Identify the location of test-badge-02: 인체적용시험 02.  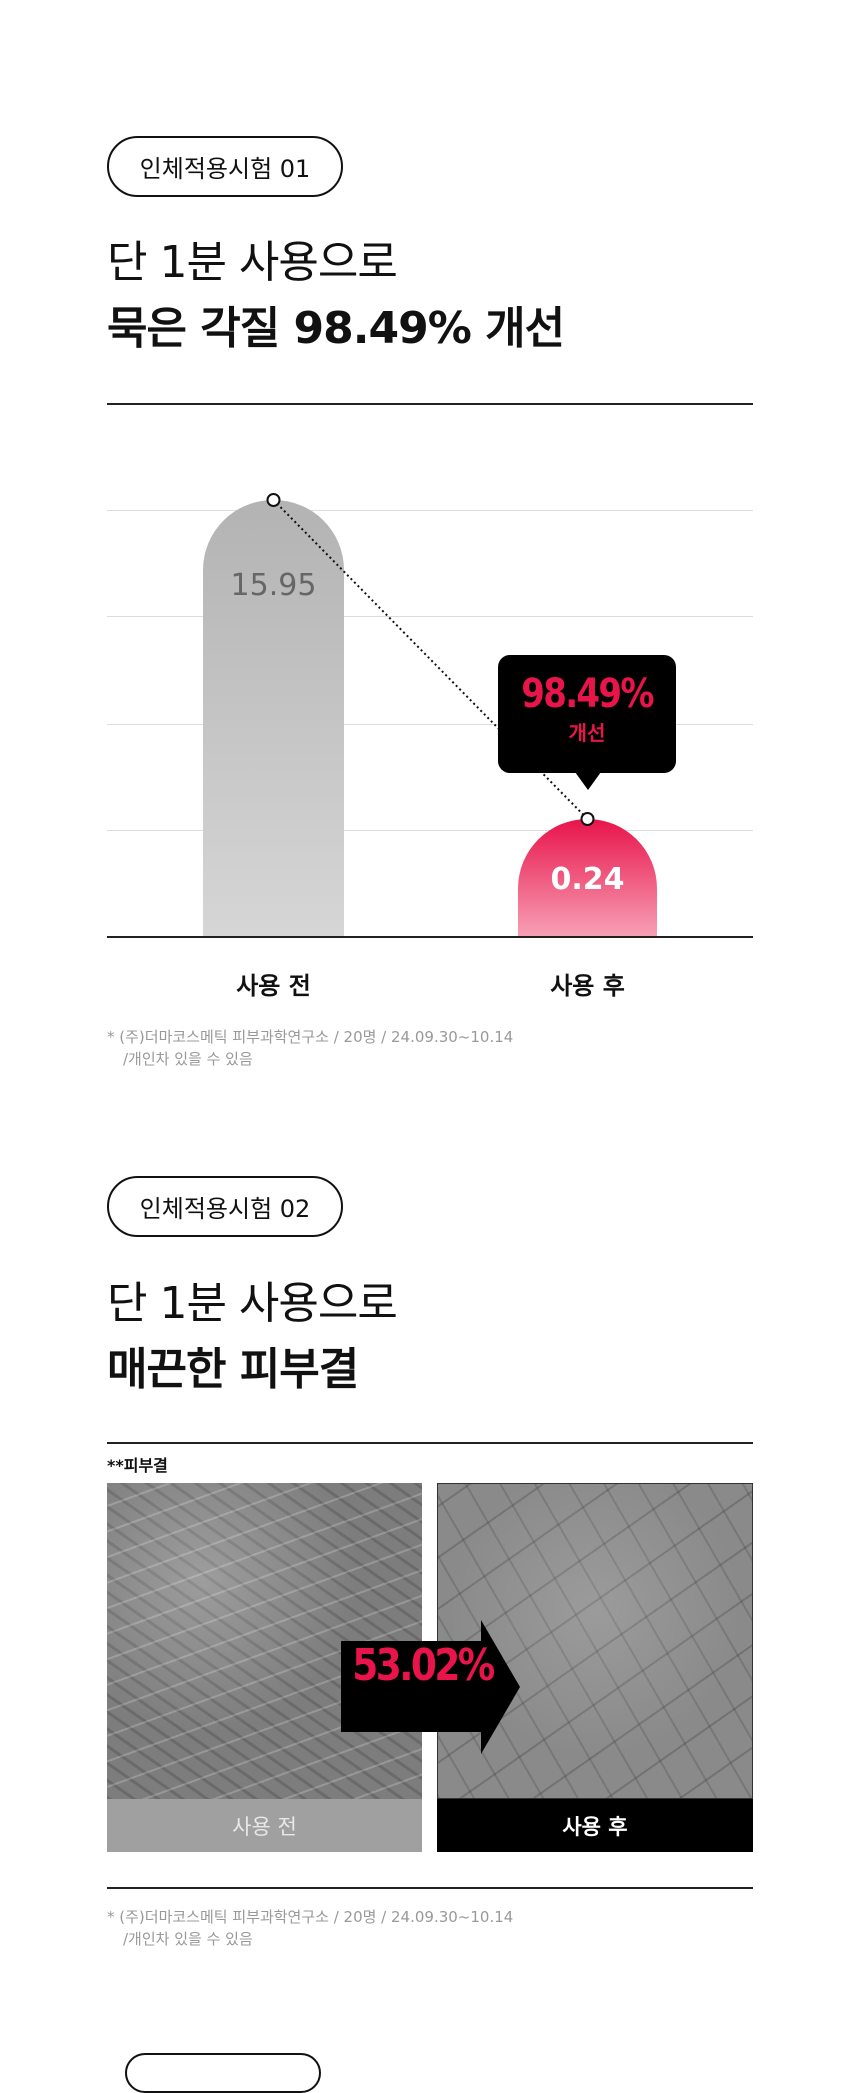
(225, 1206).